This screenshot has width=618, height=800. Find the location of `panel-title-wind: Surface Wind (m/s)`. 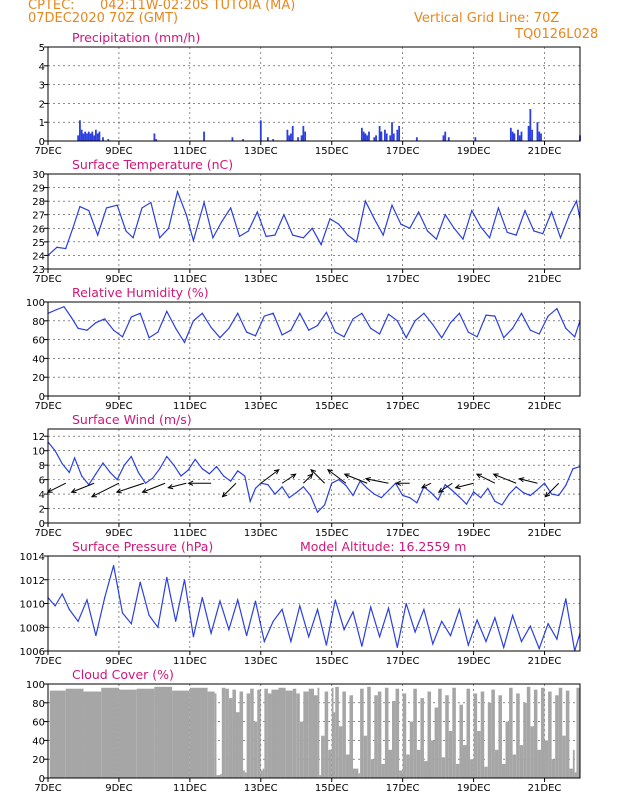

panel-title-wind: Surface Wind (m/s) is located at coordinates (132, 419).